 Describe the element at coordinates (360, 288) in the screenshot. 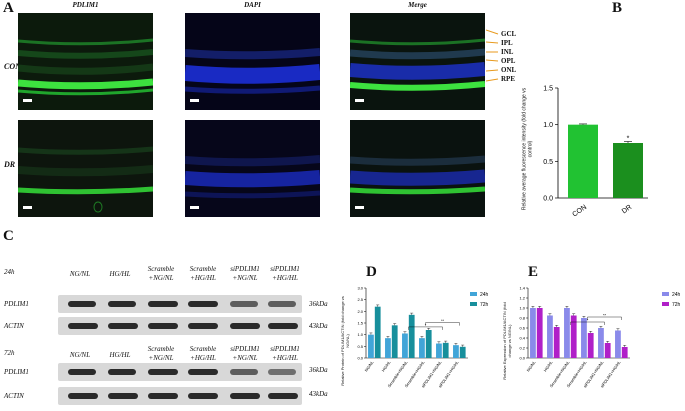

I see `chart-d-ytick-label: 3.0` at that location.